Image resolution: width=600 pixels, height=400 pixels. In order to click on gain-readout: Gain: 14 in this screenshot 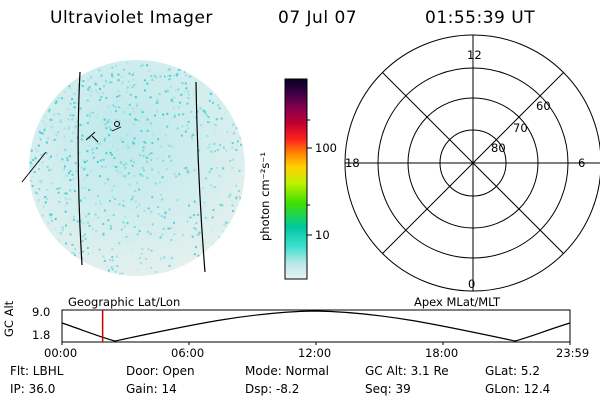, I will do `click(151, 389)`.